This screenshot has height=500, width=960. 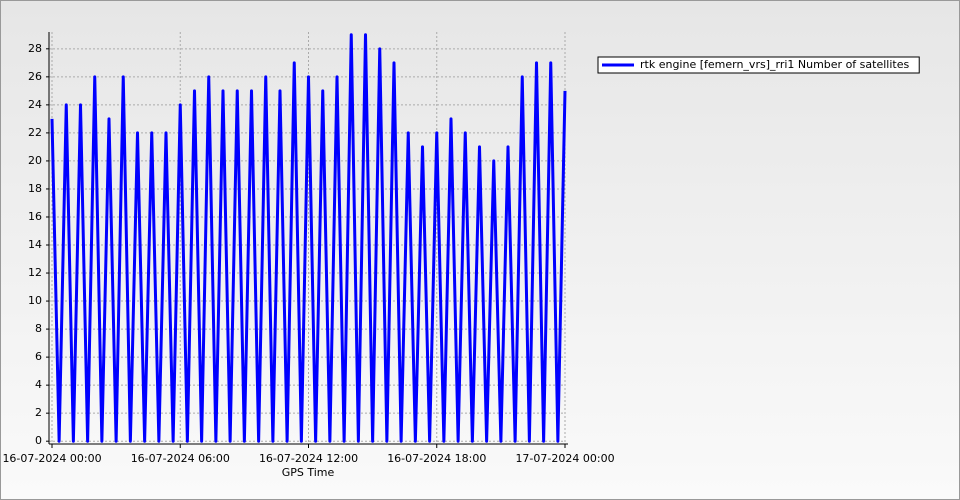 What do you see at coordinates (436, 458) in the screenshot?
I see `x-tick-label: 16-07-2024 18:00` at bounding box center [436, 458].